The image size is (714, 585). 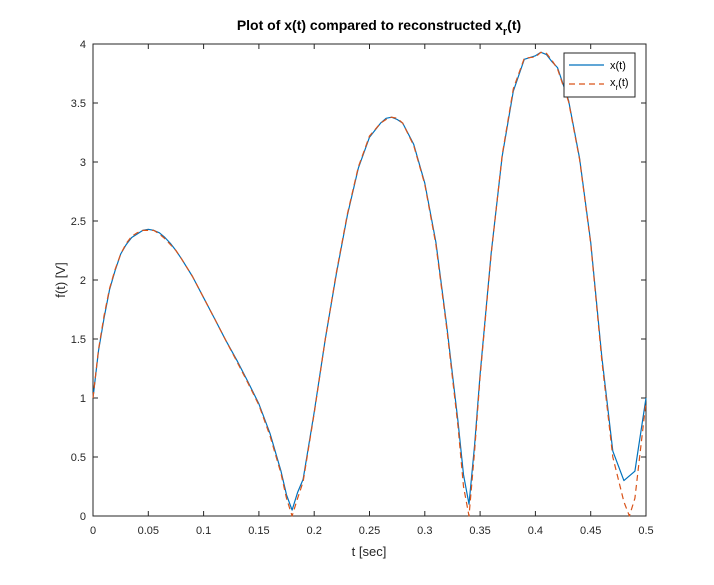 What do you see at coordinates (83, 281) in the screenshot?
I see `y-tick-label: 2` at bounding box center [83, 281].